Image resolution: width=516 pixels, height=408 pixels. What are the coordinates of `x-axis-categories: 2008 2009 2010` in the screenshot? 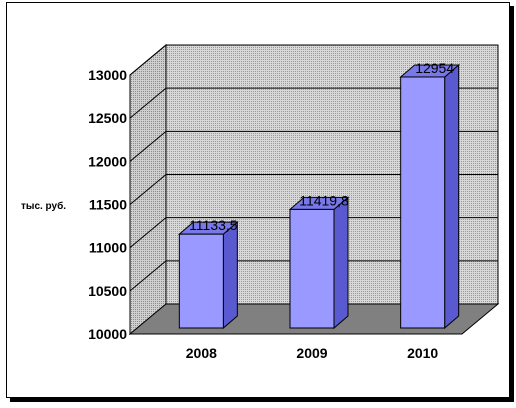 It's located at (312, 353).